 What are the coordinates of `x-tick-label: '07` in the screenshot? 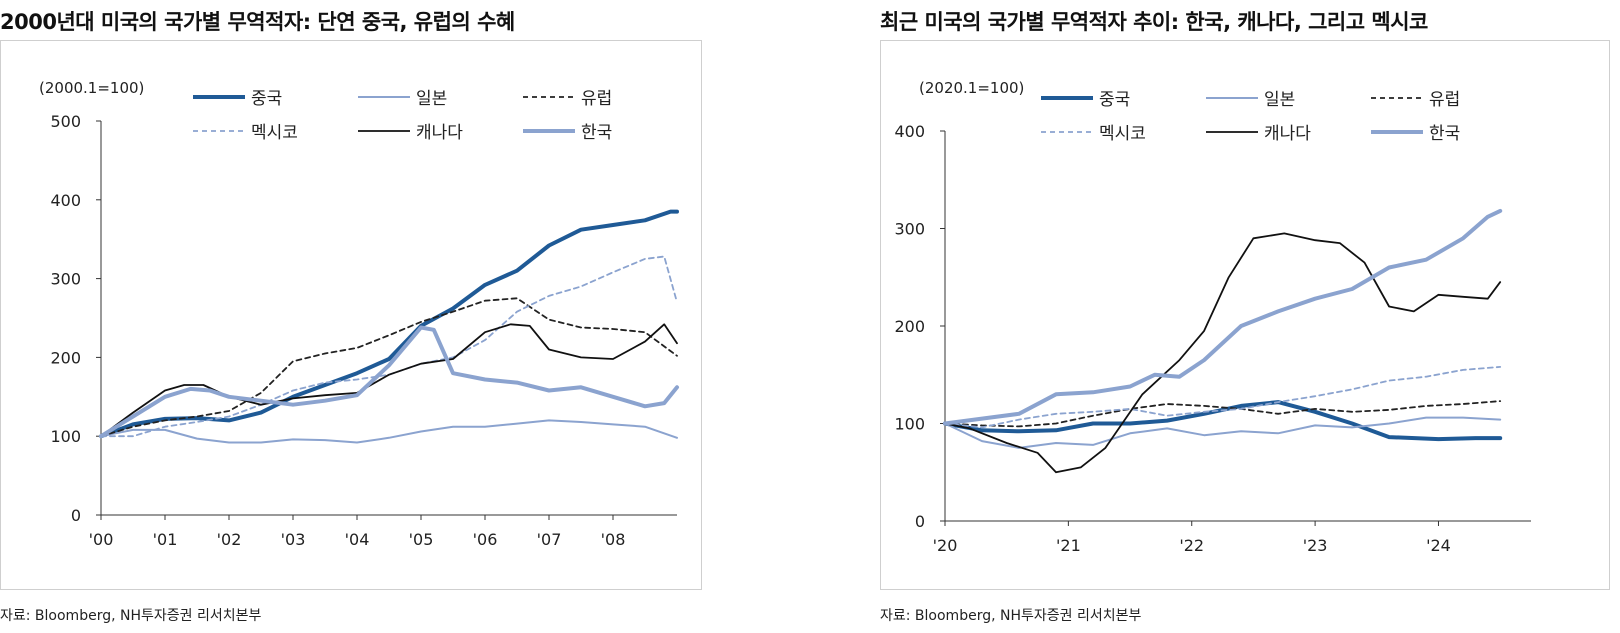 It's located at (549, 539).